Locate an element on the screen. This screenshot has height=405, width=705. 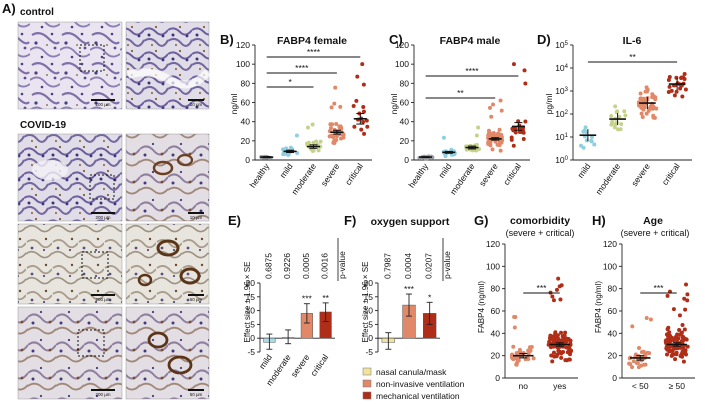
micrograph-covid-3-overview: 200 µm is located at coordinates (70, 353).